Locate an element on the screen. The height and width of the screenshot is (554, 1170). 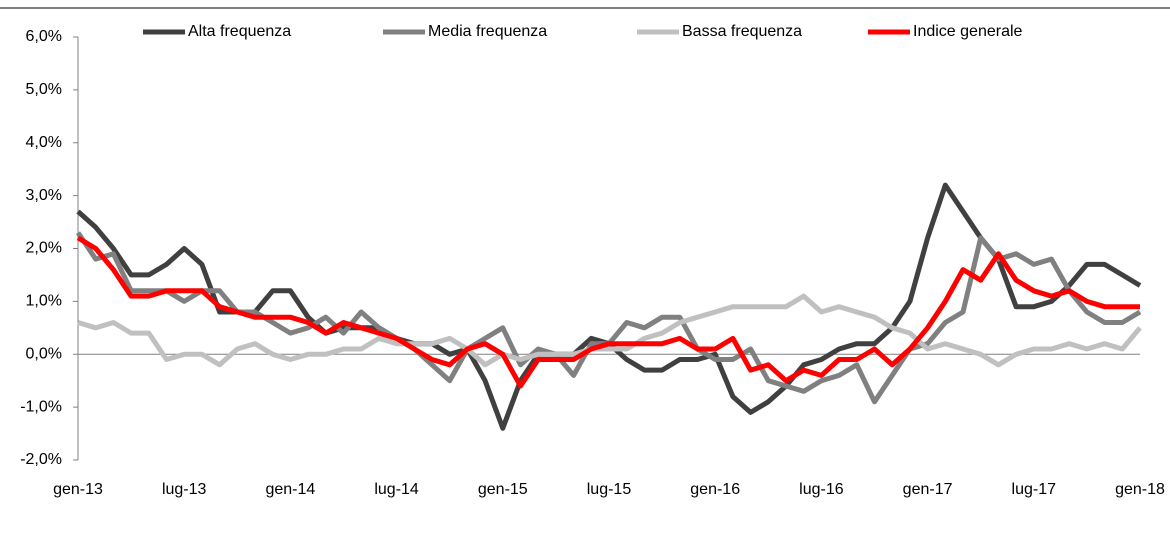
y-tick-label: 0,0% is located at coordinates (44, 353).